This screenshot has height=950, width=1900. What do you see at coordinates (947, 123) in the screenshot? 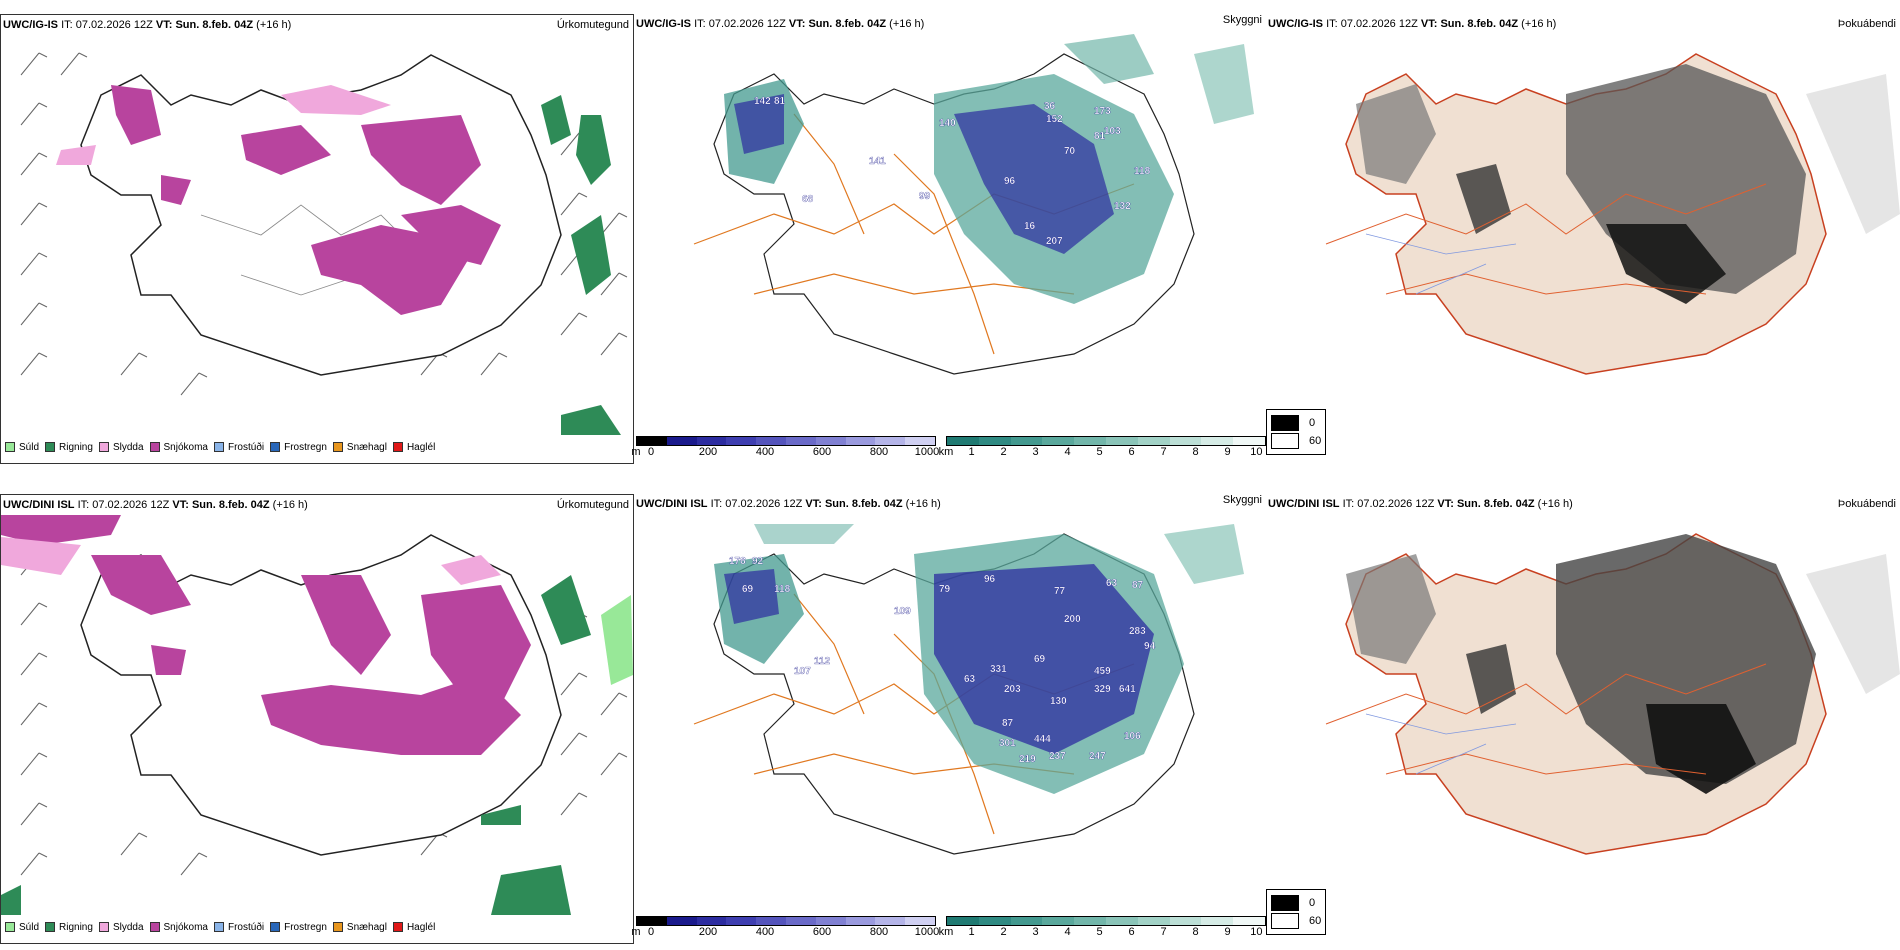
I see `svg-text: 140` at bounding box center [947, 123].